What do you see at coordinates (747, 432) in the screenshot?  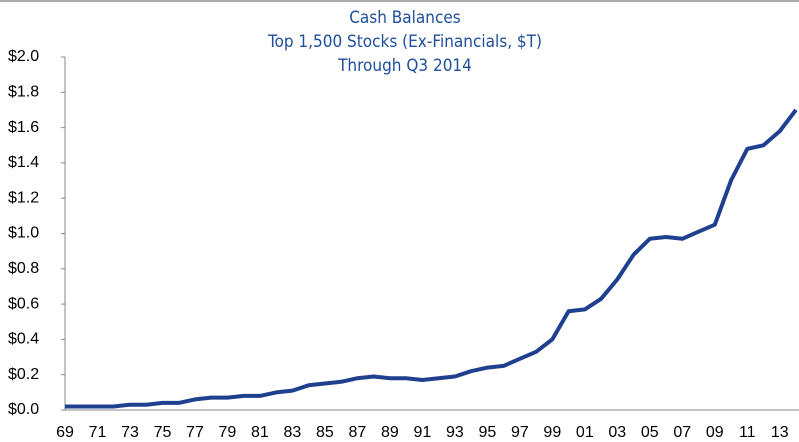 I see `x-tick-label: 11` at bounding box center [747, 432].